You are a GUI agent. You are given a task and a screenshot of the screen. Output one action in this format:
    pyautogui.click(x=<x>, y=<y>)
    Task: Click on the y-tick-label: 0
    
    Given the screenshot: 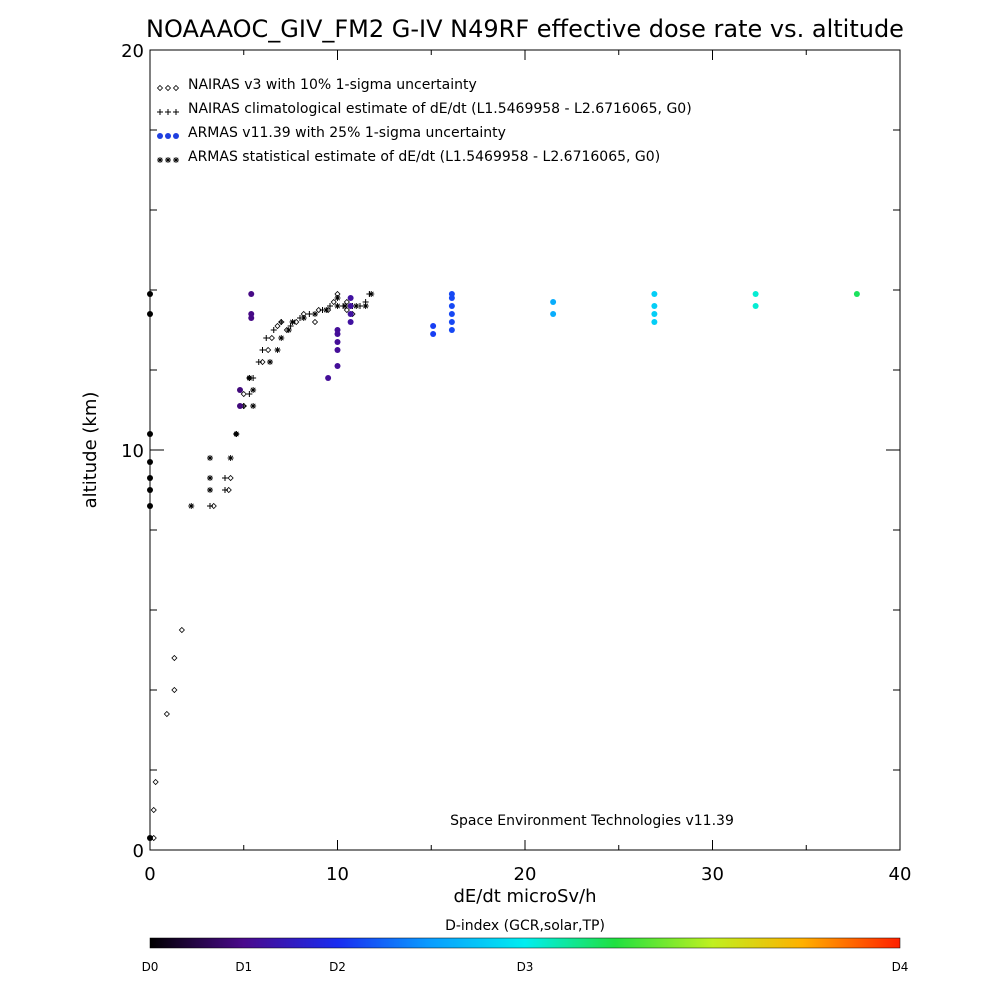 What is the action you would take?
    pyautogui.click(x=138, y=851)
    